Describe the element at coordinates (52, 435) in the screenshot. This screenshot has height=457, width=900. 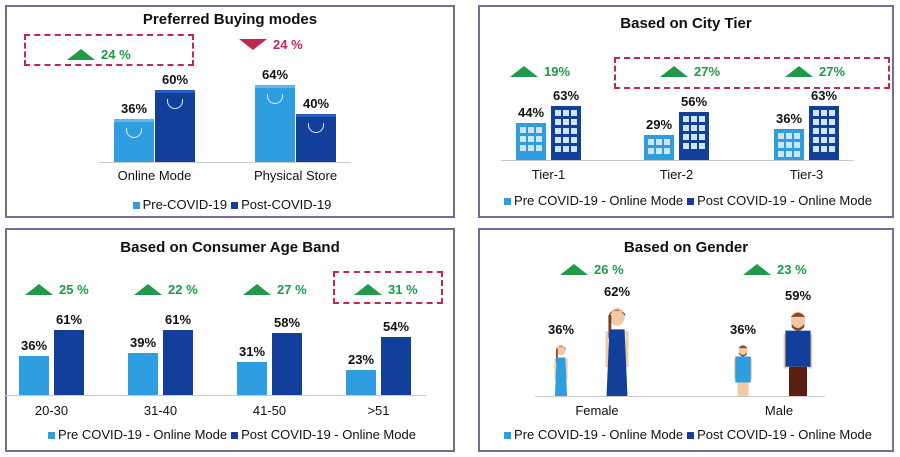
I see `legend-swatch-pre` at that location.